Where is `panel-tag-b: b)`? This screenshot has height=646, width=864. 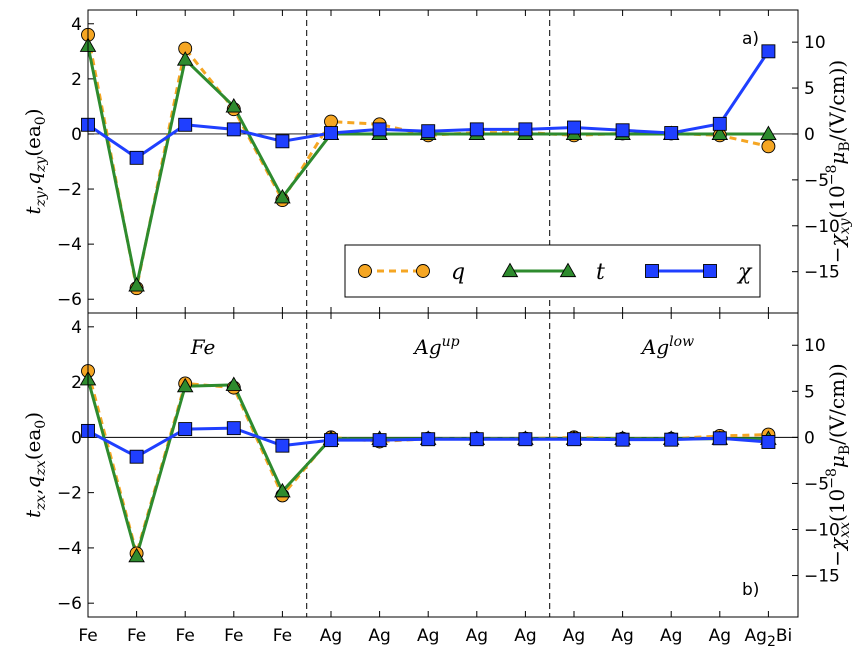 panel-tag-b: b) is located at coordinates (750, 590).